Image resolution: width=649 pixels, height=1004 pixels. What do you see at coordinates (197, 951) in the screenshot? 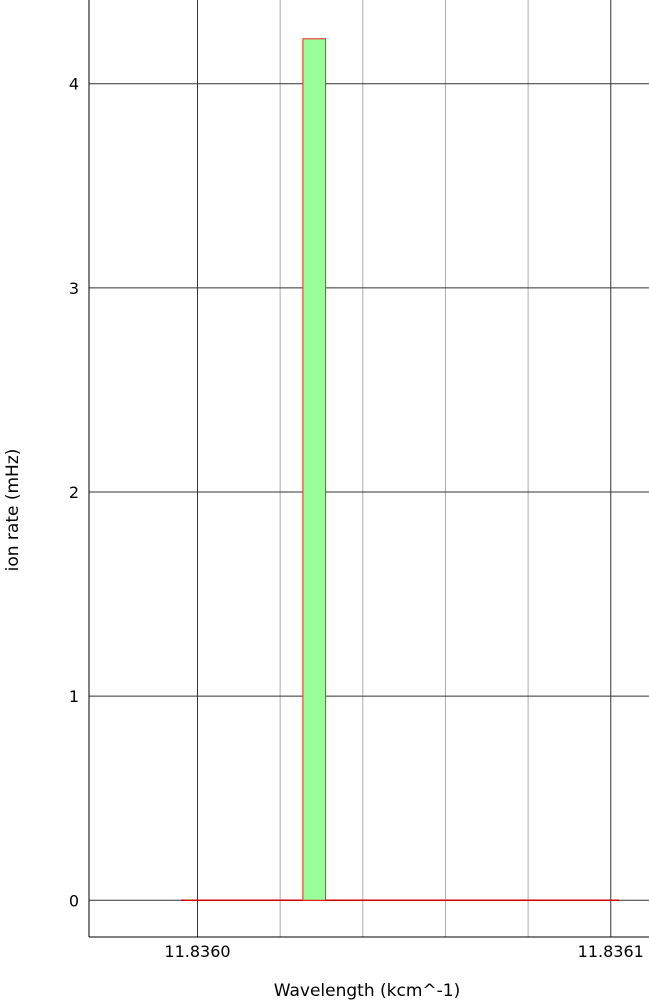
I see `x-tick-label: 11.8360` at bounding box center [197, 951].